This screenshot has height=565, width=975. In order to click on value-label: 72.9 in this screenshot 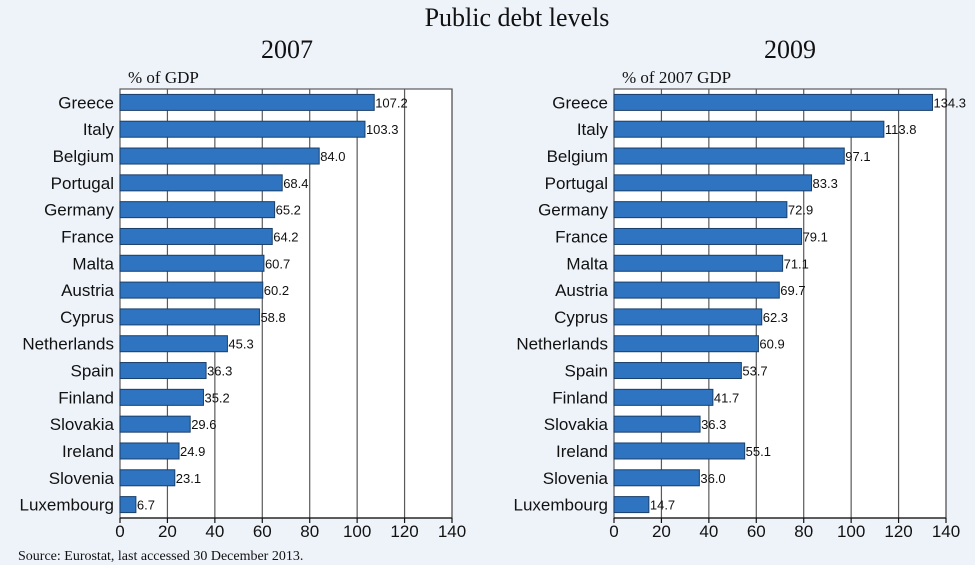, I will do `click(800, 210)`.